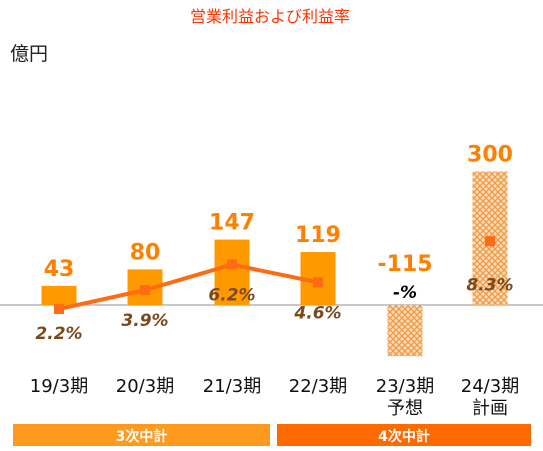  I want to click on margin-rate-series, so click(274, 275).